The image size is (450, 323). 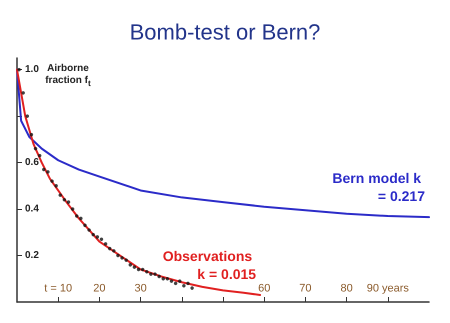 I want to click on x-tick-label: 20, so click(x=99, y=288).